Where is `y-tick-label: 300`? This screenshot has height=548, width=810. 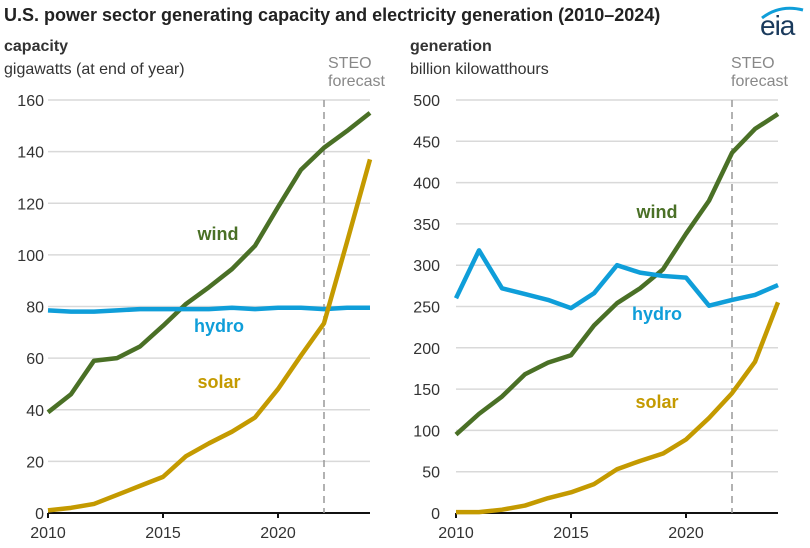 y-tick-label: 300 is located at coordinates (426, 266).